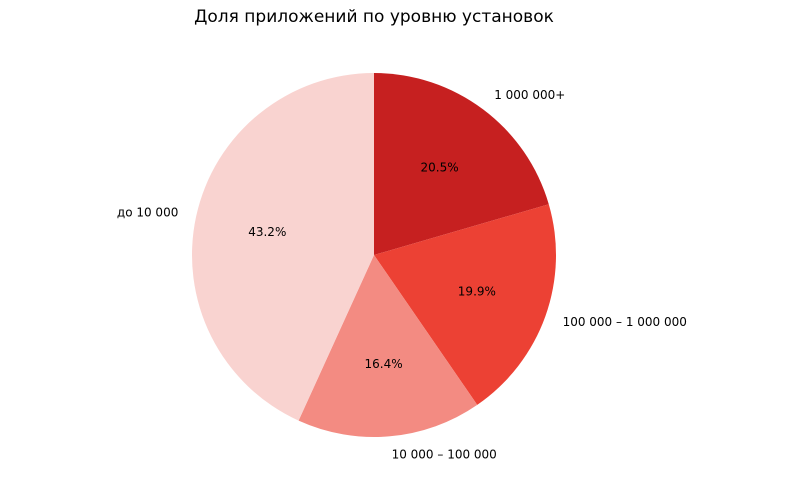 This screenshot has width=800, height=490. Describe the element at coordinates (444, 454) in the screenshot. I see `slice-category-label: 10 000 – 100 000` at that location.